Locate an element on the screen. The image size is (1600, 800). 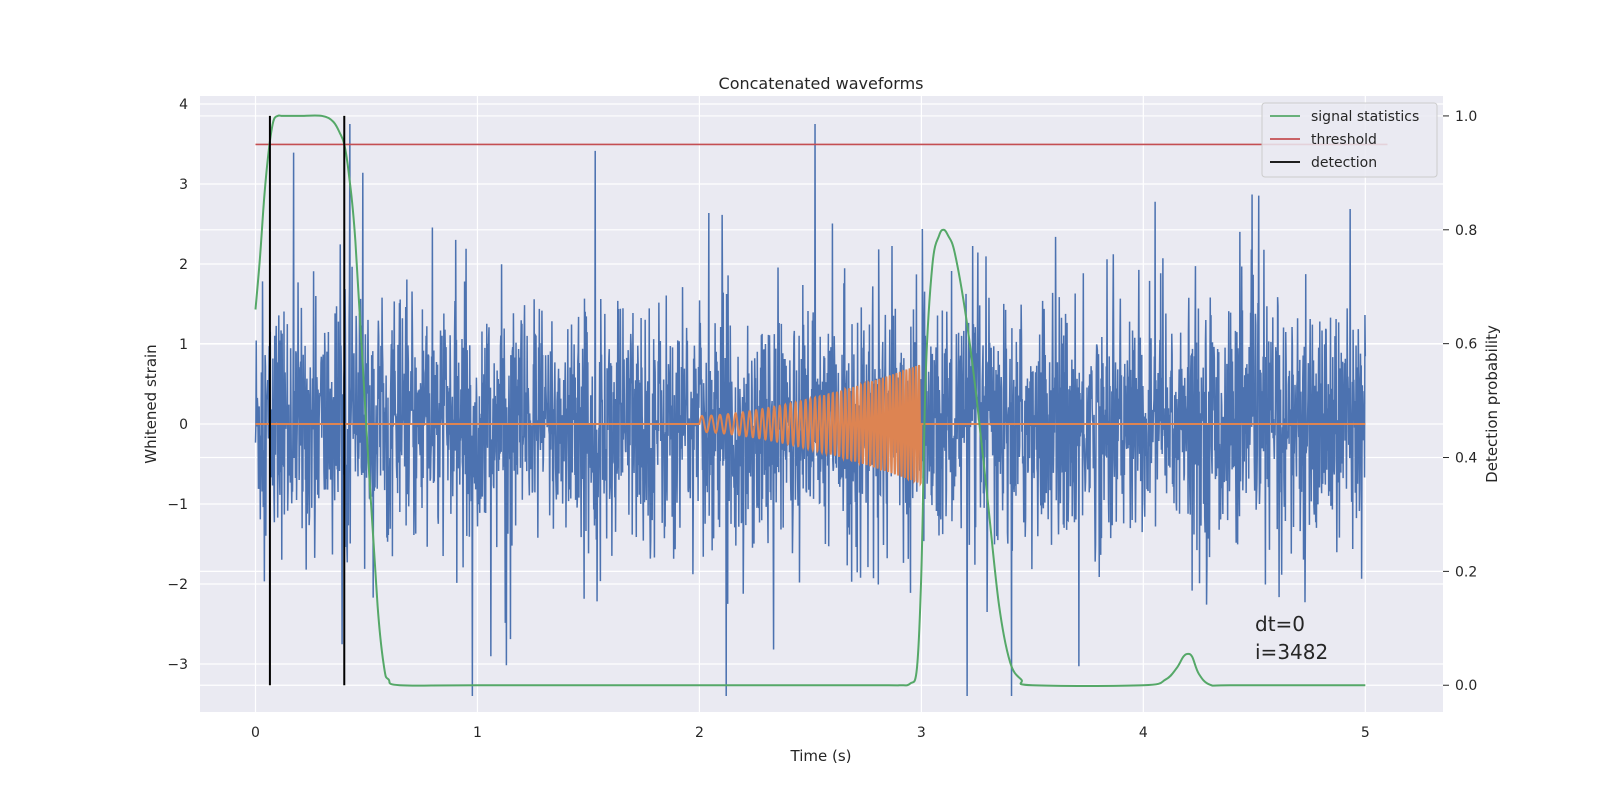
y-tick-label: 1 is located at coordinates (183, 345).